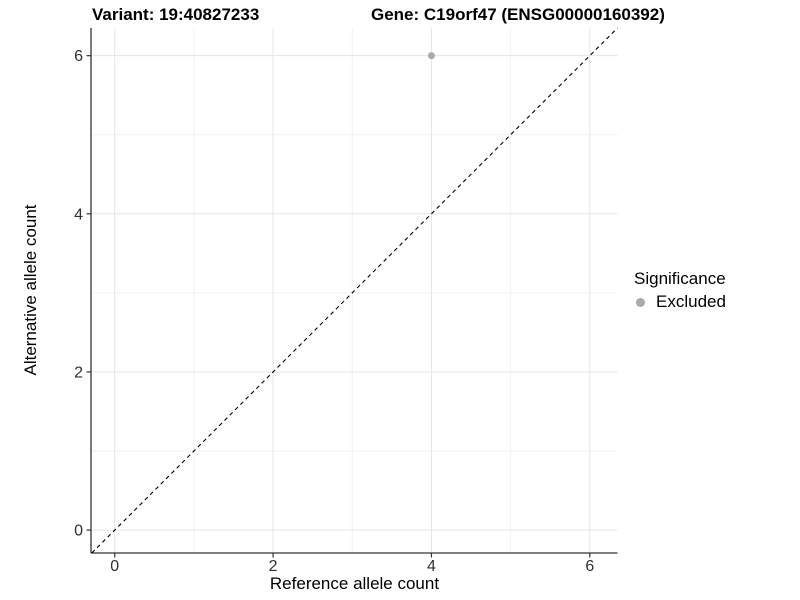 The image size is (800, 600). What do you see at coordinates (354, 583) in the screenshot?
I see `x-axis-title: Reference allele count` at bounding box center [354, 583].